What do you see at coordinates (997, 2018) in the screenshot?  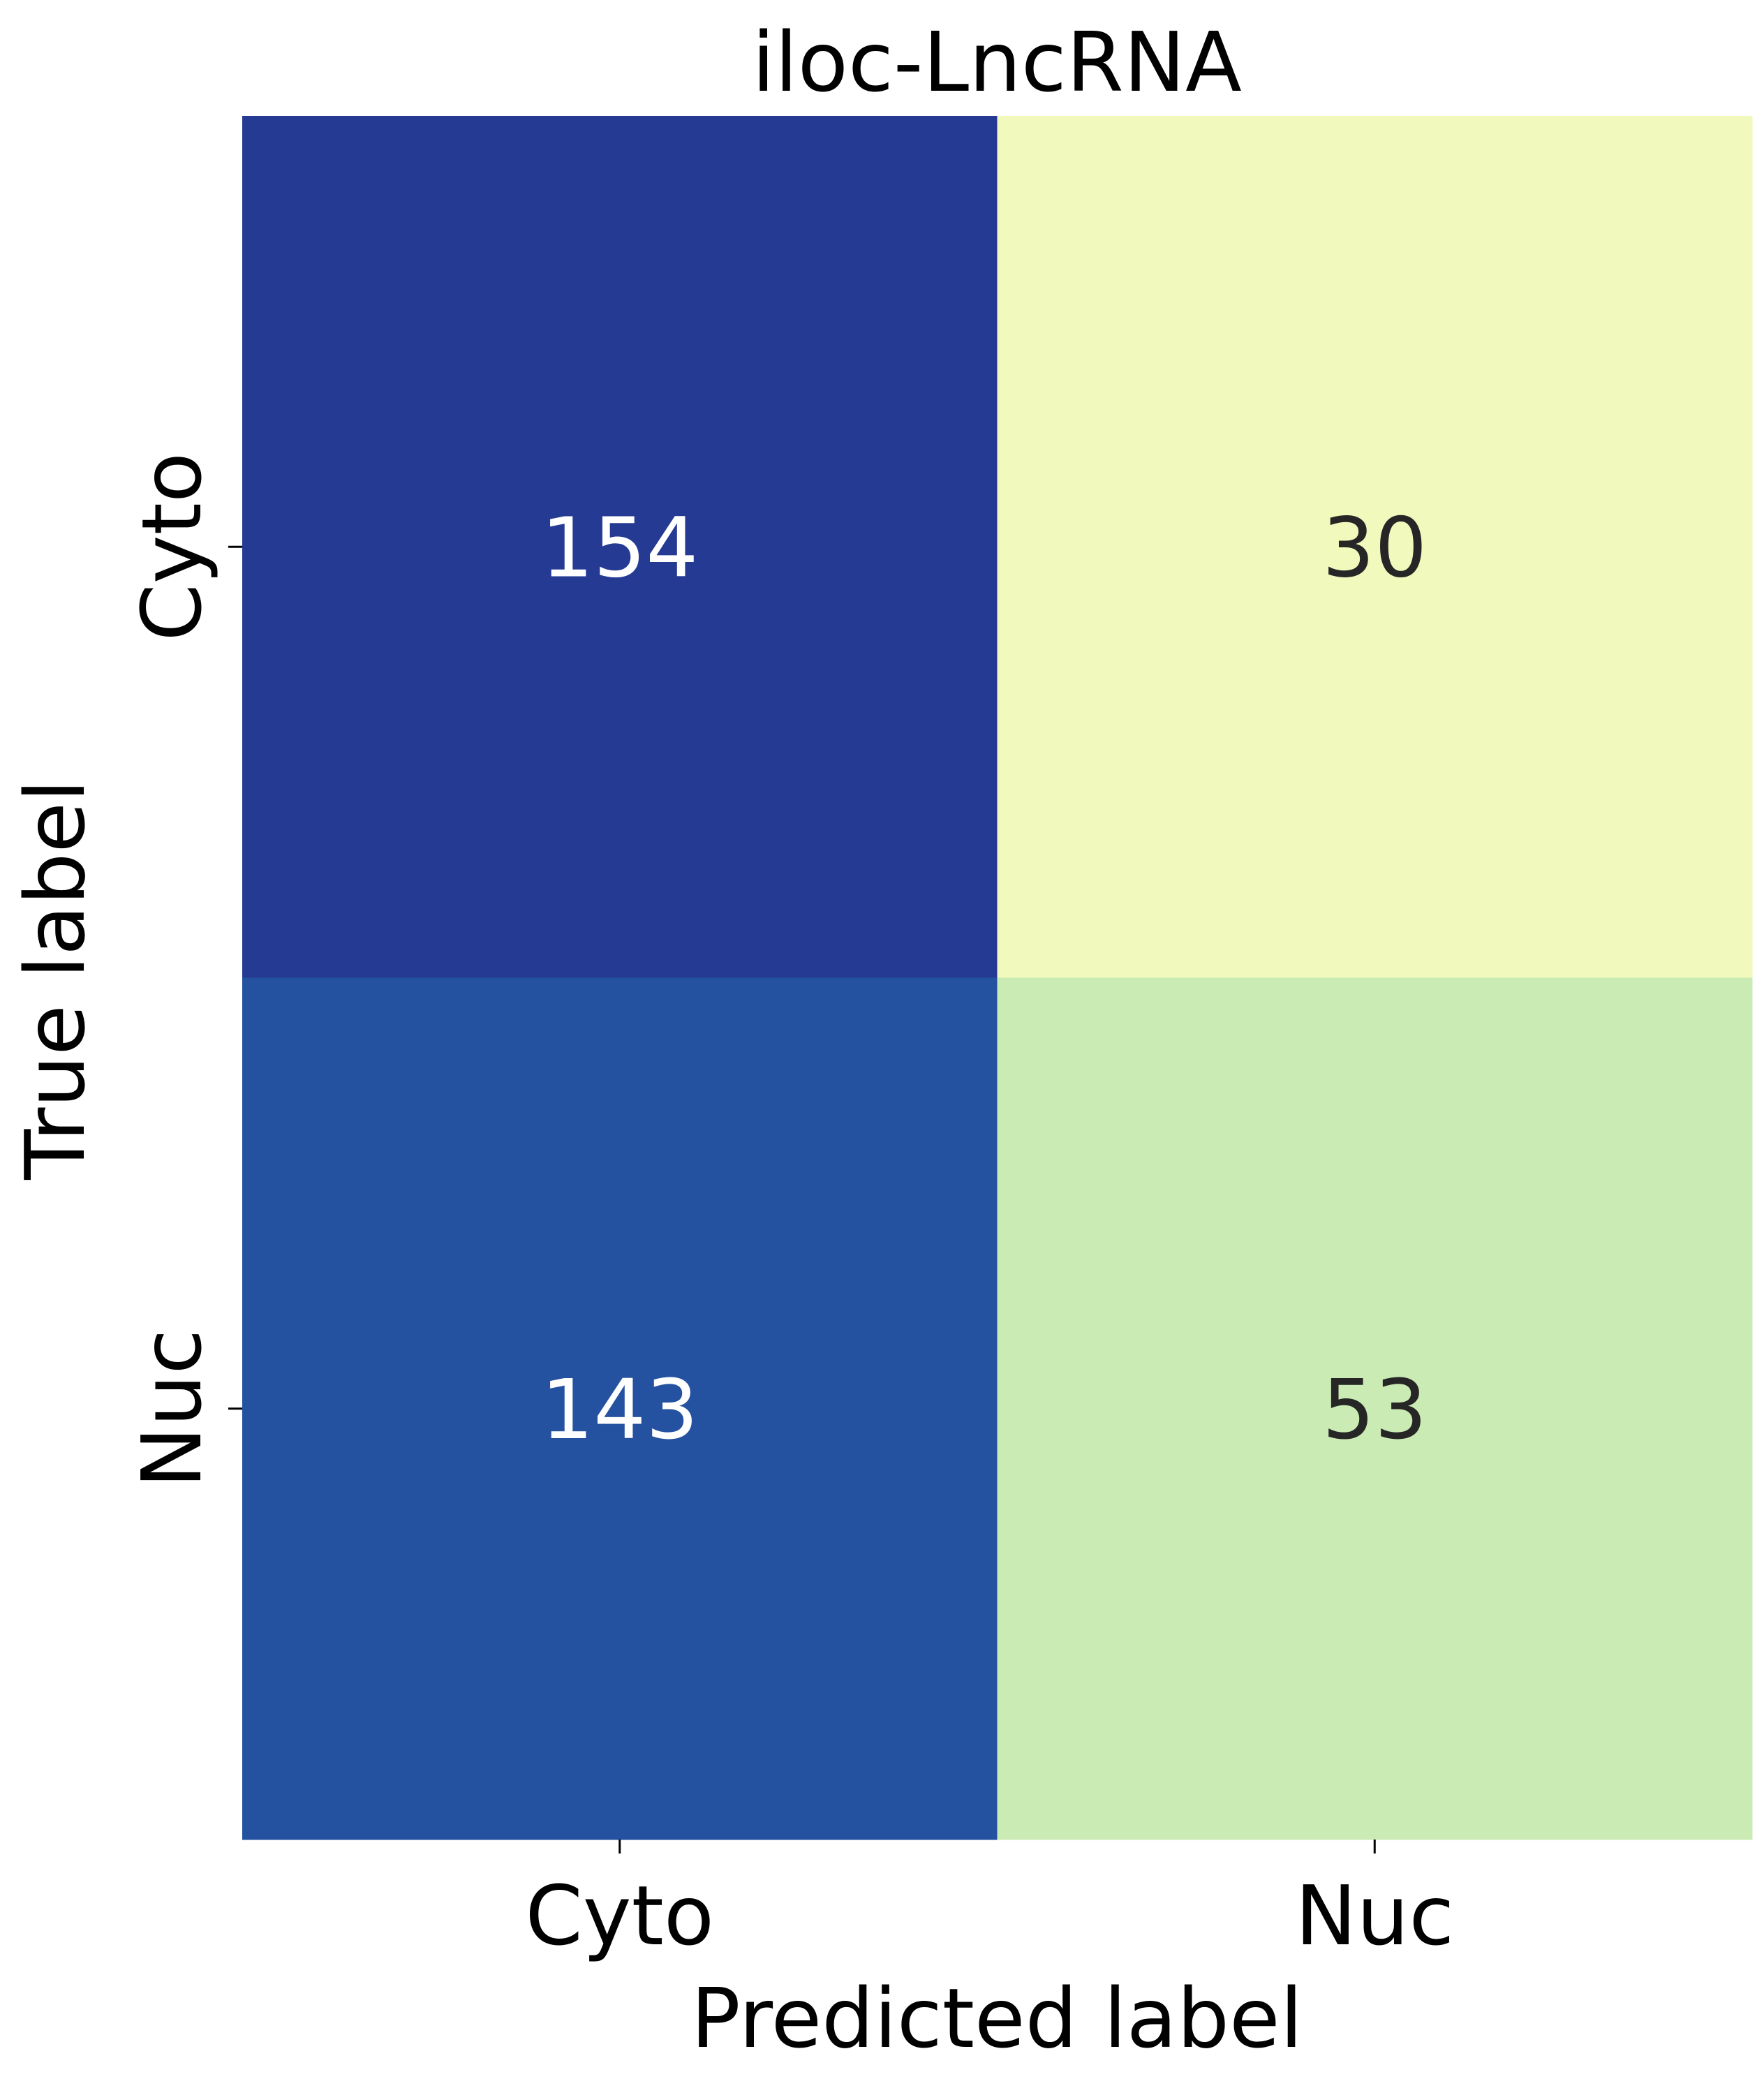 I see `x-axis-label: Predicted label` at bounding box center [997, 2018].